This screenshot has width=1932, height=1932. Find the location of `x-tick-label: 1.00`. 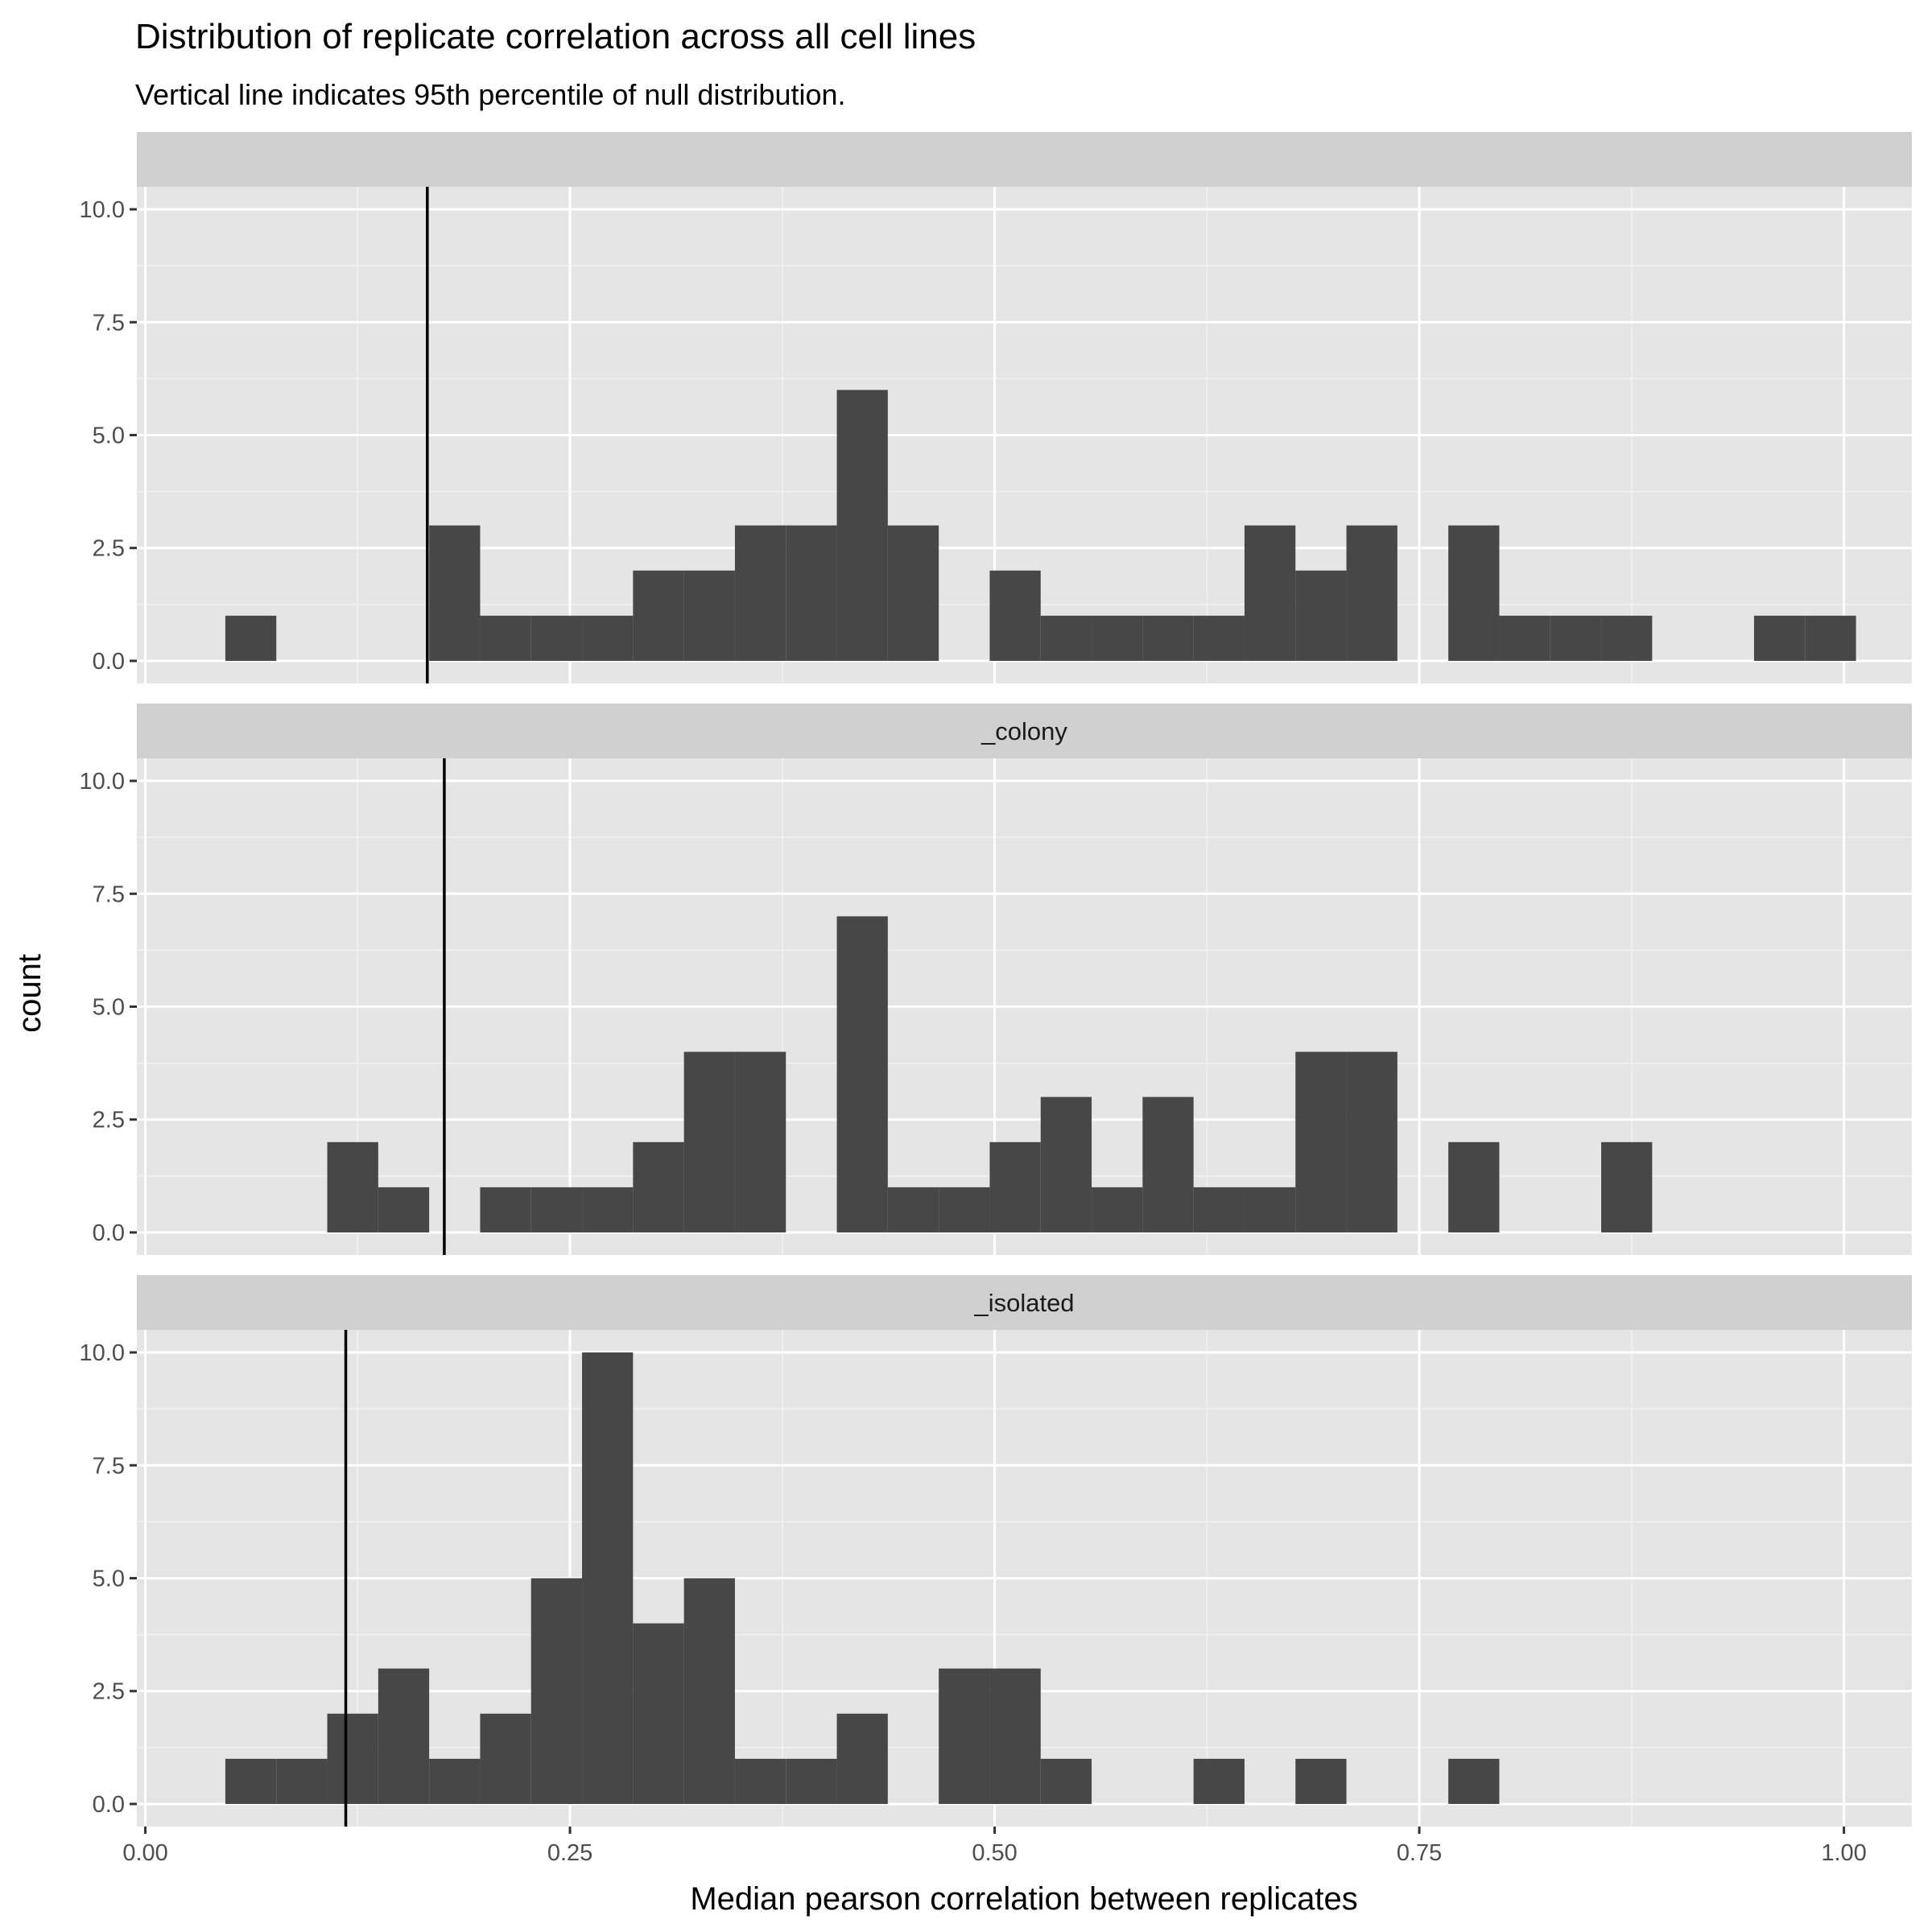

x-tick-label: 1.00 is located at coordinates (1844, 1853).